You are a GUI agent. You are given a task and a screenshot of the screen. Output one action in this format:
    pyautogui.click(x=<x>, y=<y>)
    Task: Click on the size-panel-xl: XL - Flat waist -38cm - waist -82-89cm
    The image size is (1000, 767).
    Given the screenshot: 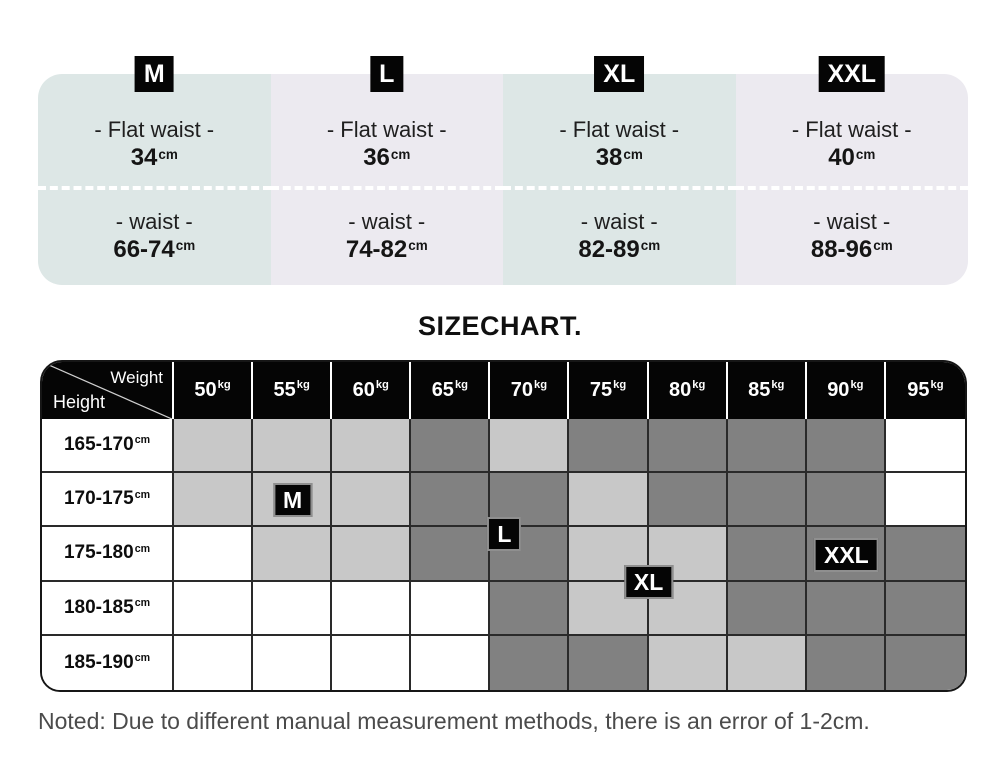 What is the action you would take?
    pyautogui.click(x=619, y=170)
    